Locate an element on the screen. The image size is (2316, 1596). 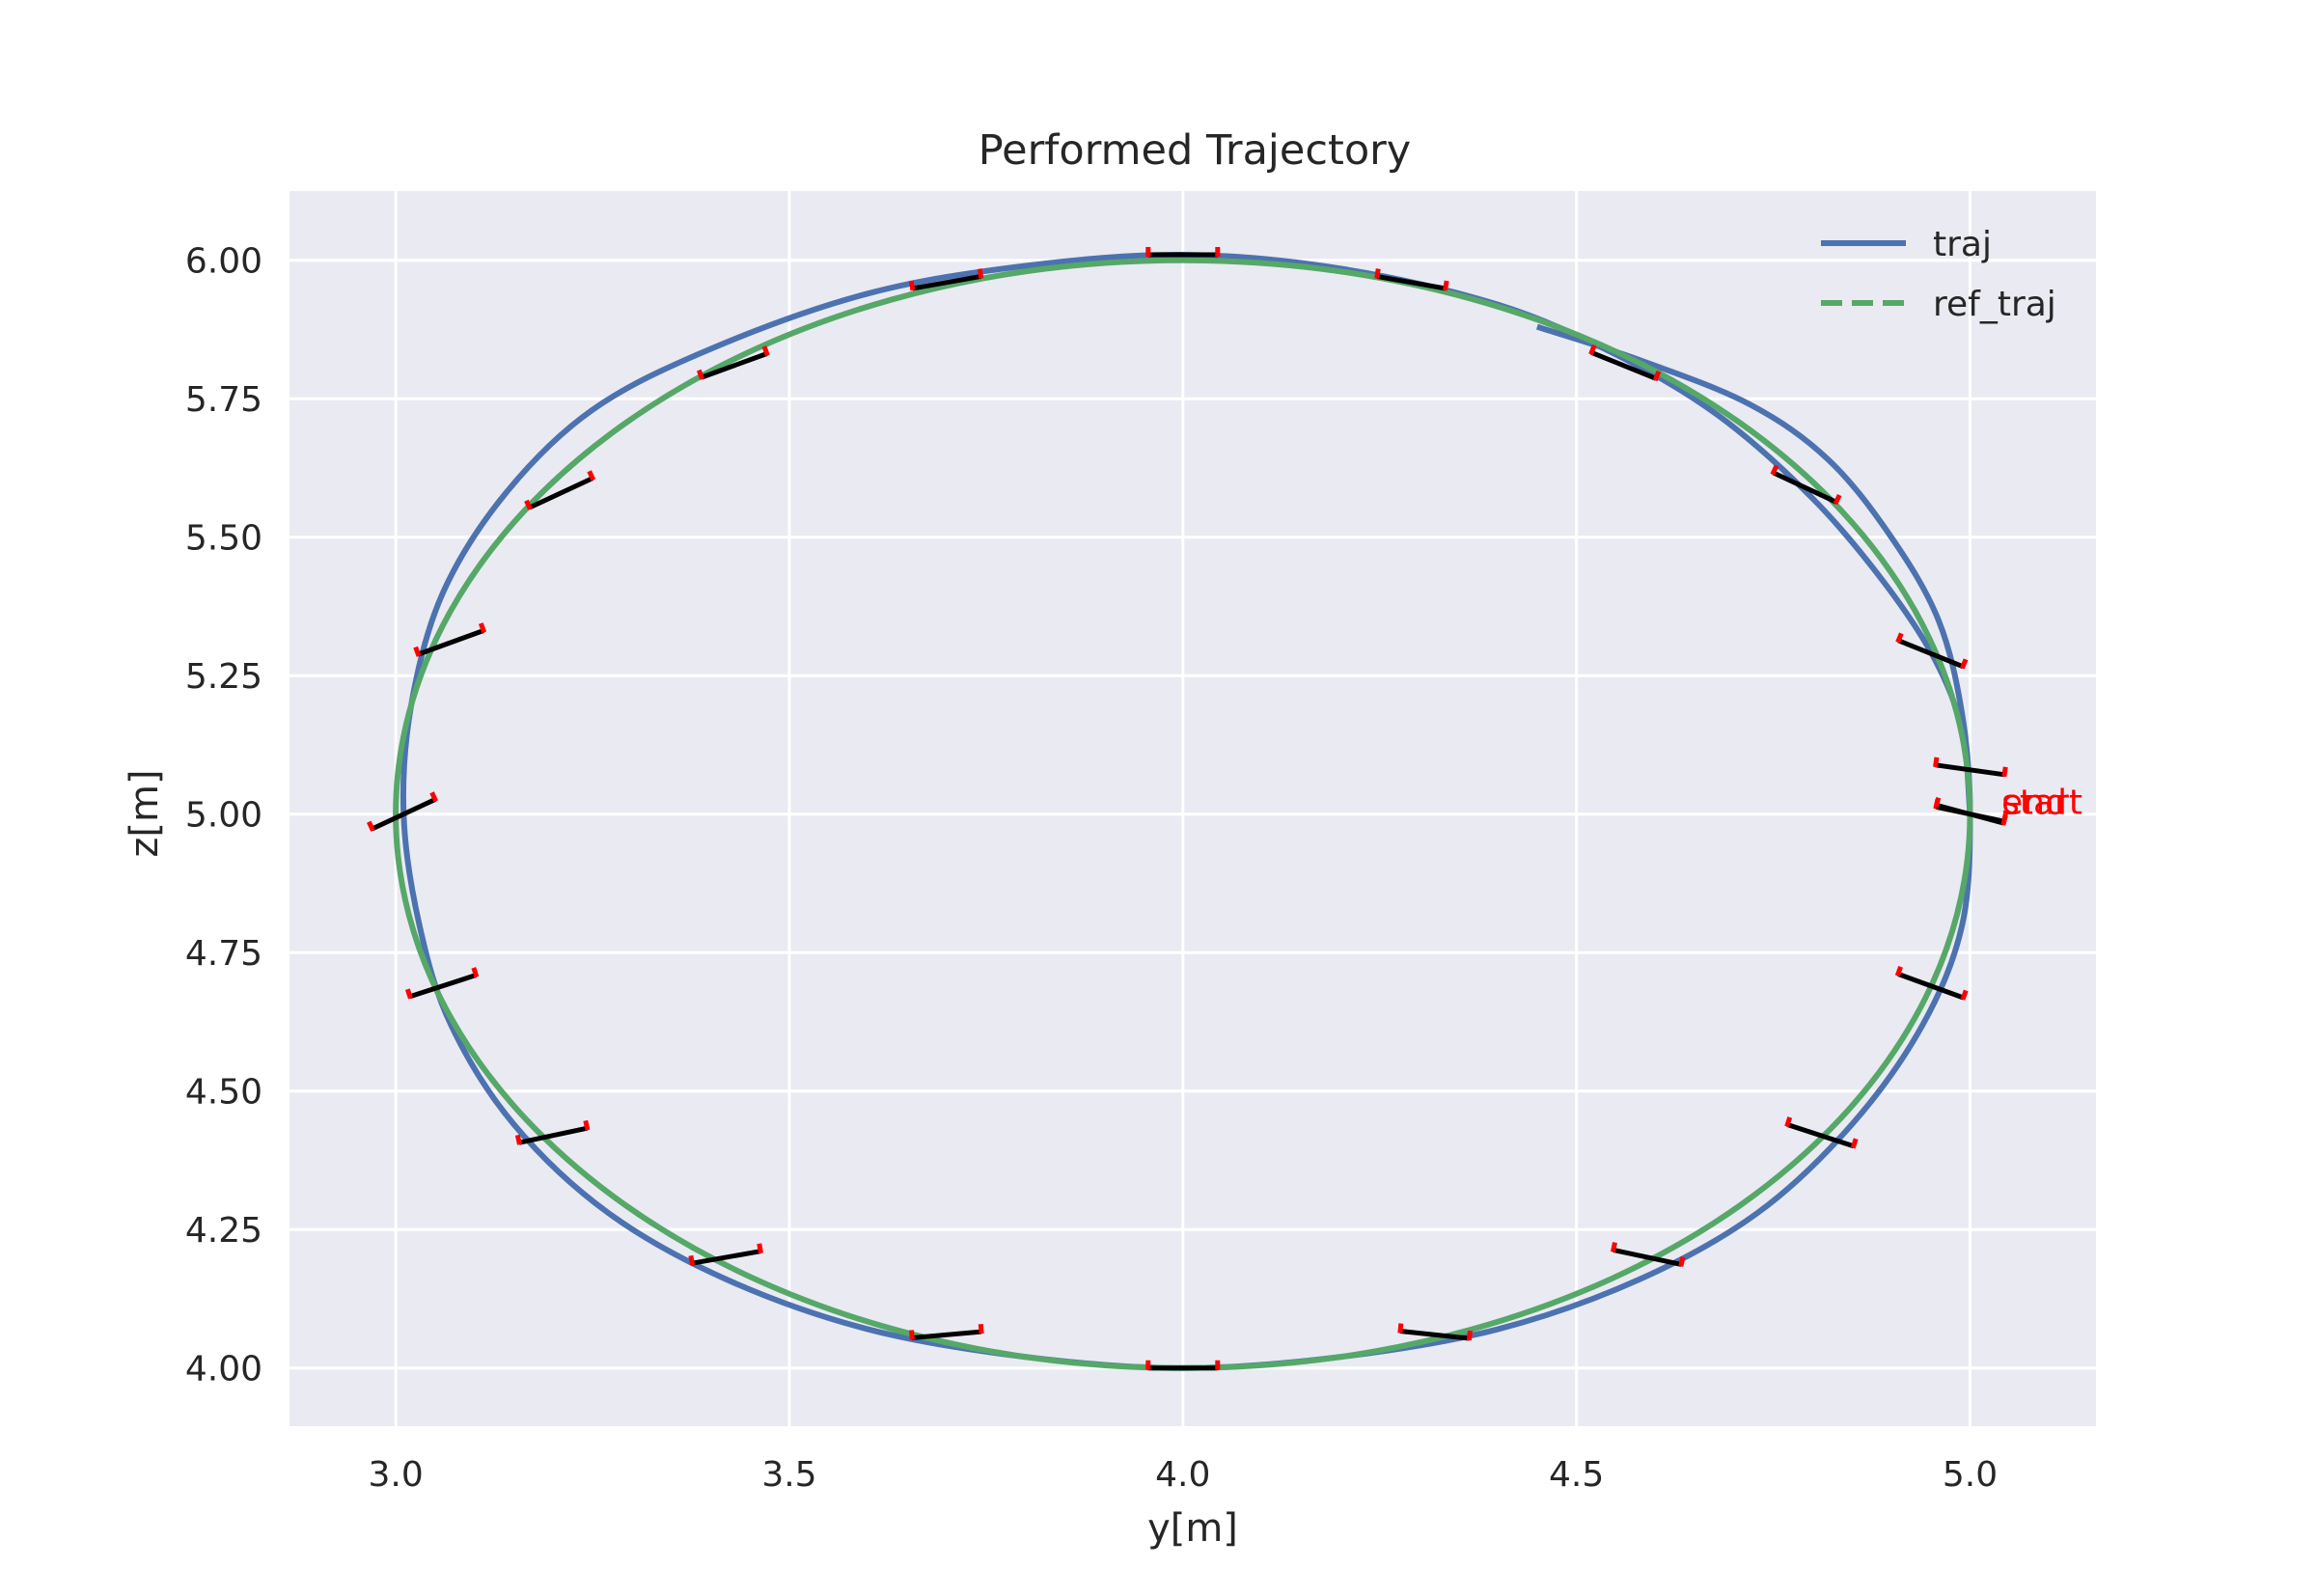
y-tick-label: 6.00 is located at coordinates (223, 262).